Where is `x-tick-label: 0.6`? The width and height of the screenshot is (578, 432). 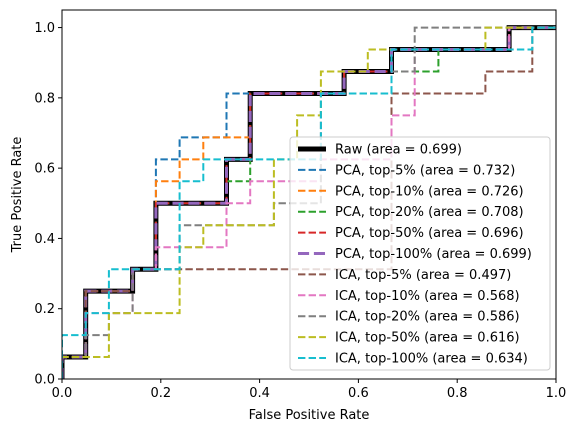
x-tick-label: 0.6 is located at coordinates (358, 393).